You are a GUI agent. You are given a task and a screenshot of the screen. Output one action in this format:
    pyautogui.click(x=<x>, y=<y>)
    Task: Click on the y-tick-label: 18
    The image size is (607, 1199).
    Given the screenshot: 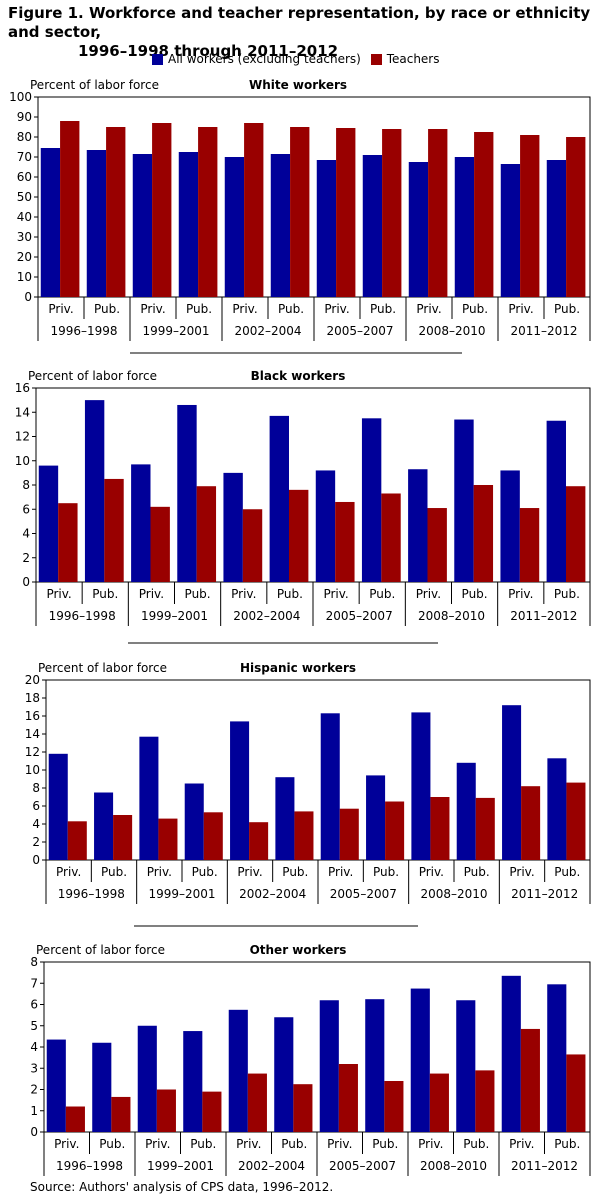 What is the action you would take?
    pyautogui.click(x=32, y=698)
    